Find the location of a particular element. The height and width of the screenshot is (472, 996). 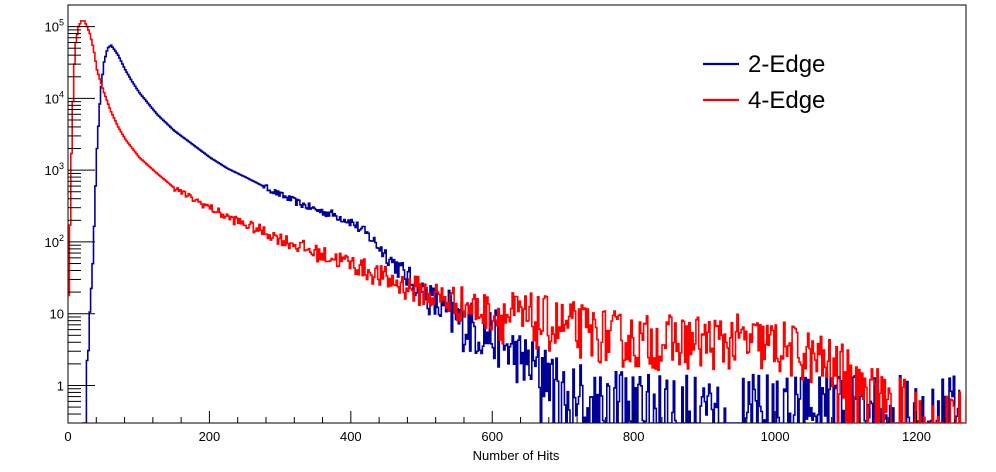

x-tick-label: 600 is located at coordinates (492, 436).